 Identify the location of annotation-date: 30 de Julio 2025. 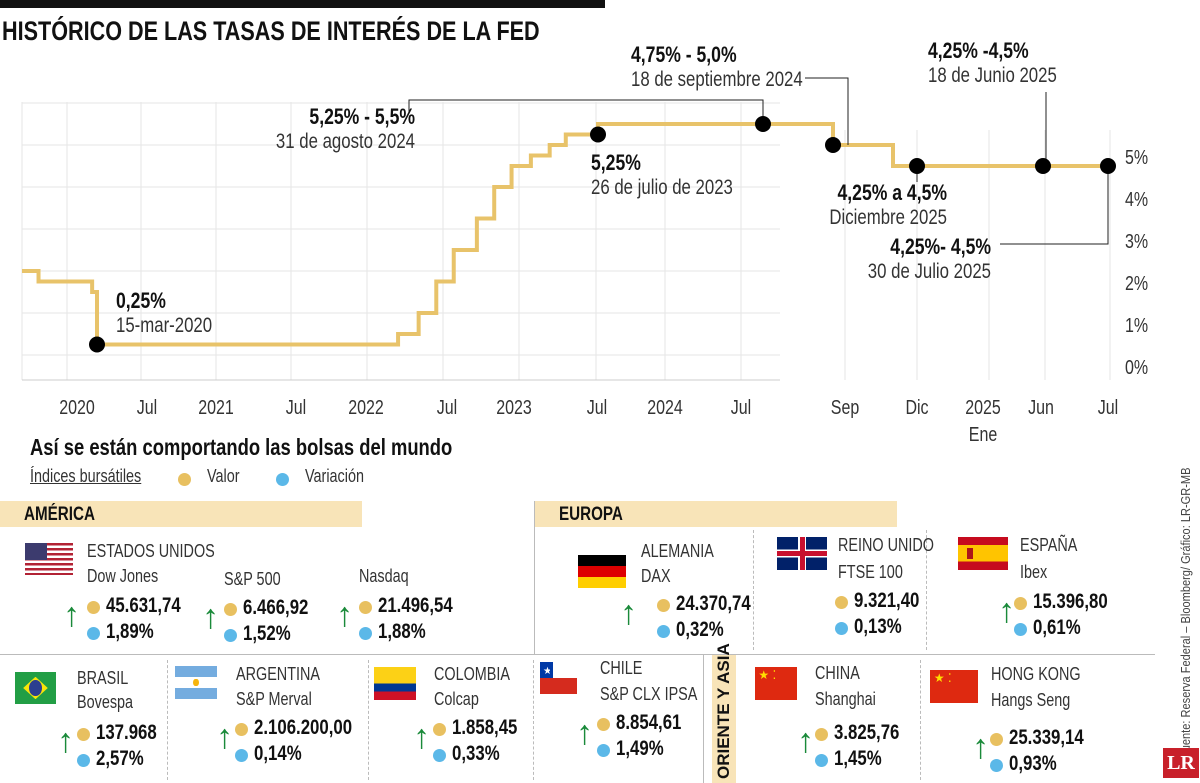
(929, 271).